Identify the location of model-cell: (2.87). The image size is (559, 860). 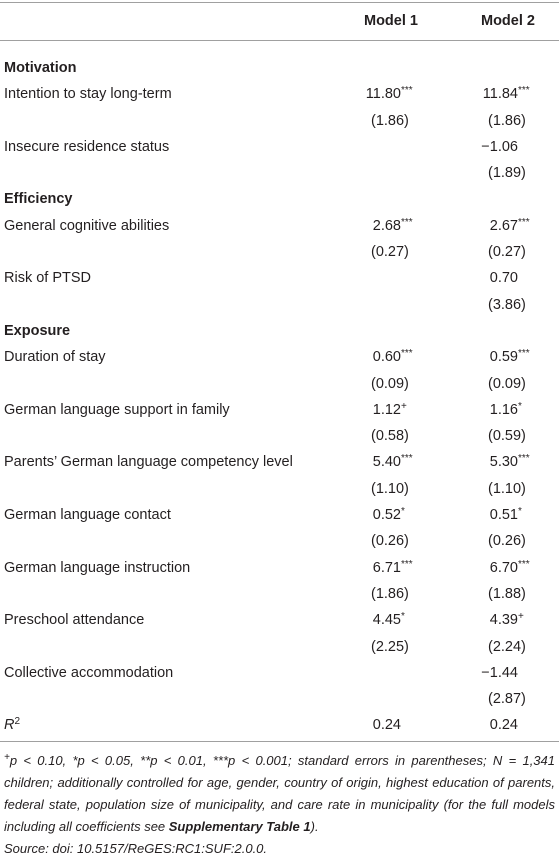
(503, 699).